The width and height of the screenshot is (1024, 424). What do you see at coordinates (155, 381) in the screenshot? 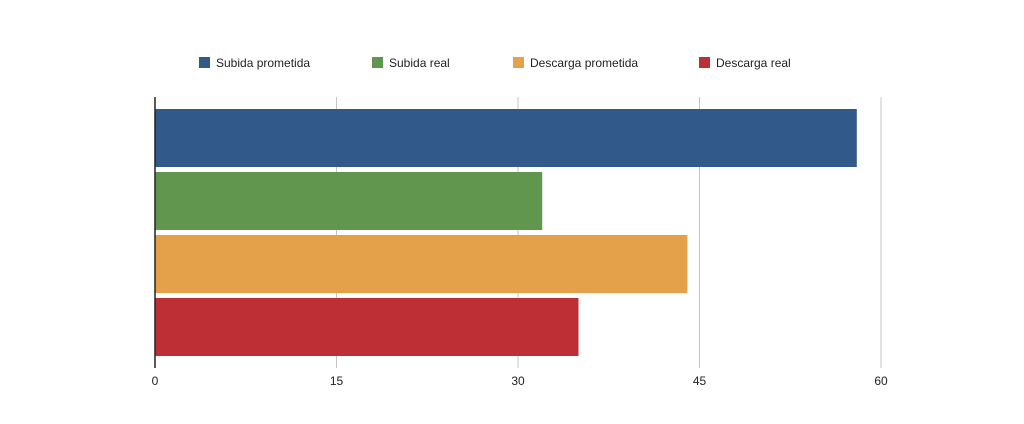
I see `x-tick-label-0: 0` at bounding box center [155, 381].